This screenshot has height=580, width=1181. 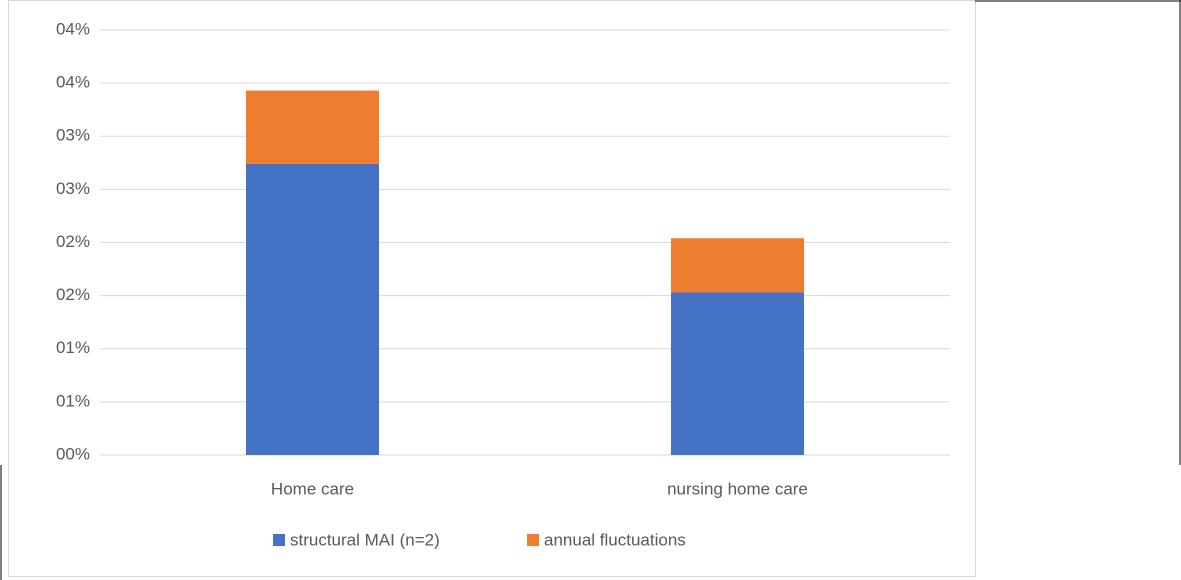 I want to click on y-tick-label: 00%, so click(x=73, y=453).